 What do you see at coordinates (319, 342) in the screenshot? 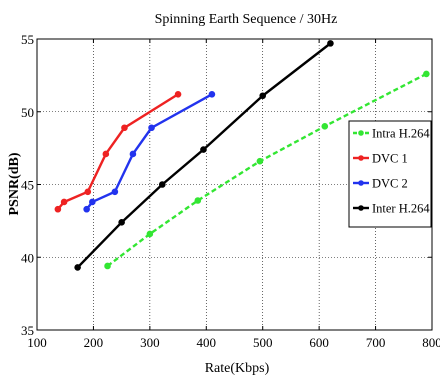
I see `x-tick-label: 600` at bounding box center [319, 342].